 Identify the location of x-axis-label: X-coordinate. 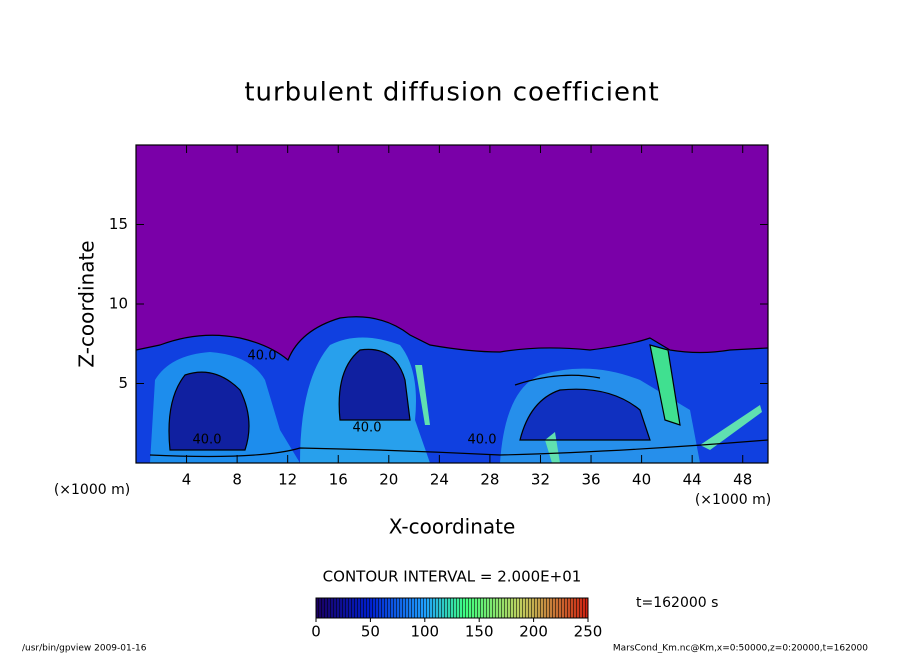
(452, 527).